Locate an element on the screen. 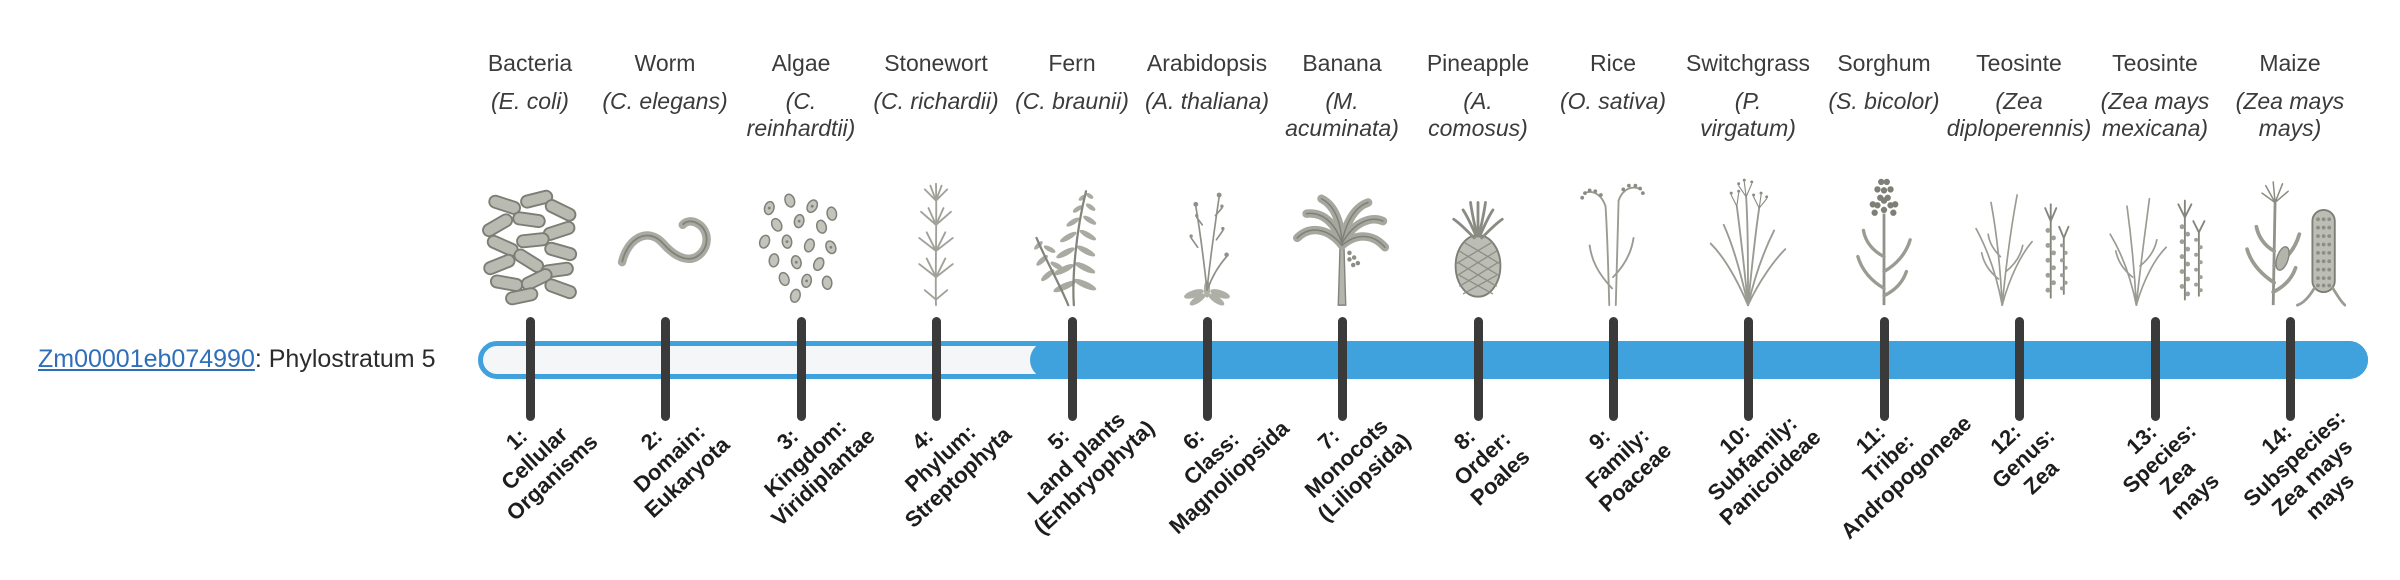 This screenshot has height=580, width=2400. organism-scientific-name: (P. virgatum) is located at coordinates (1748, 114).